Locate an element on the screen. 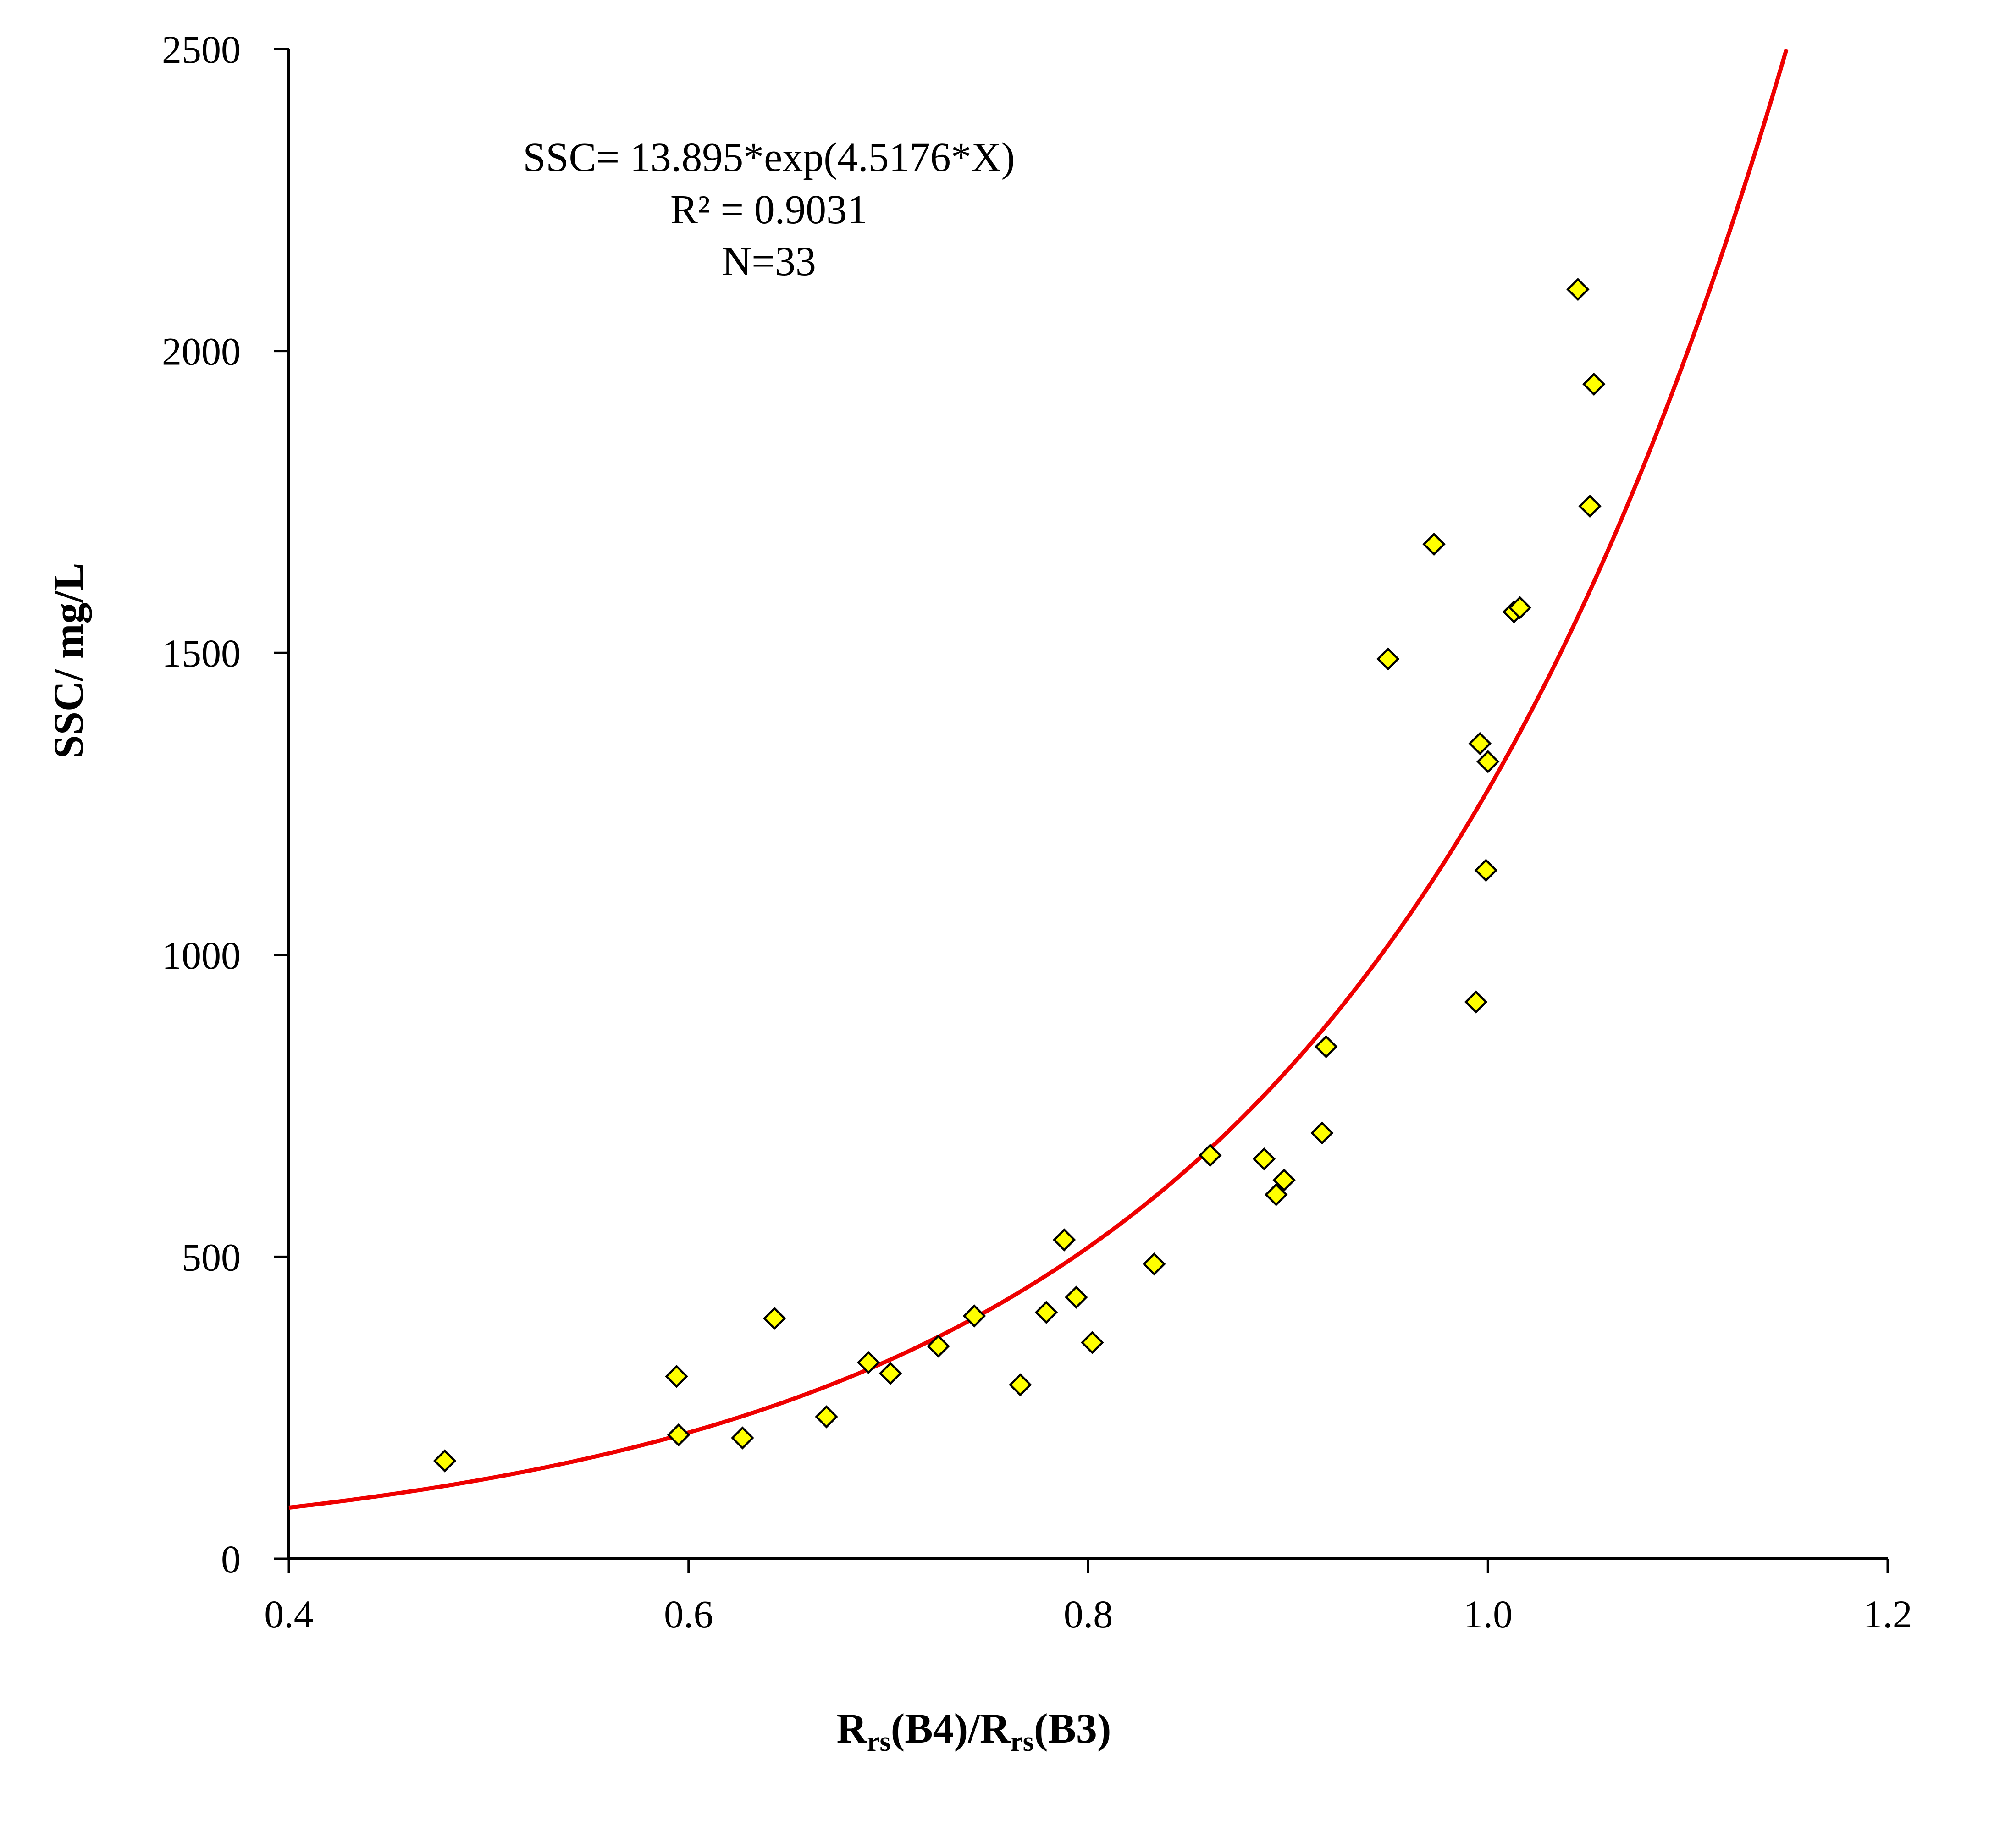  y-tick-label: 2500 is located at coordinates (201, 50).